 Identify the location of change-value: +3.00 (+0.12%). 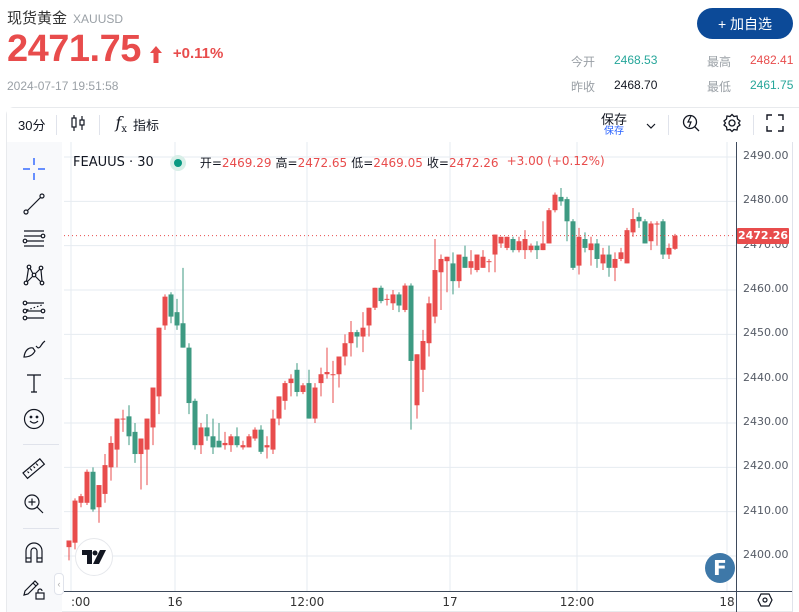
(555, 161).